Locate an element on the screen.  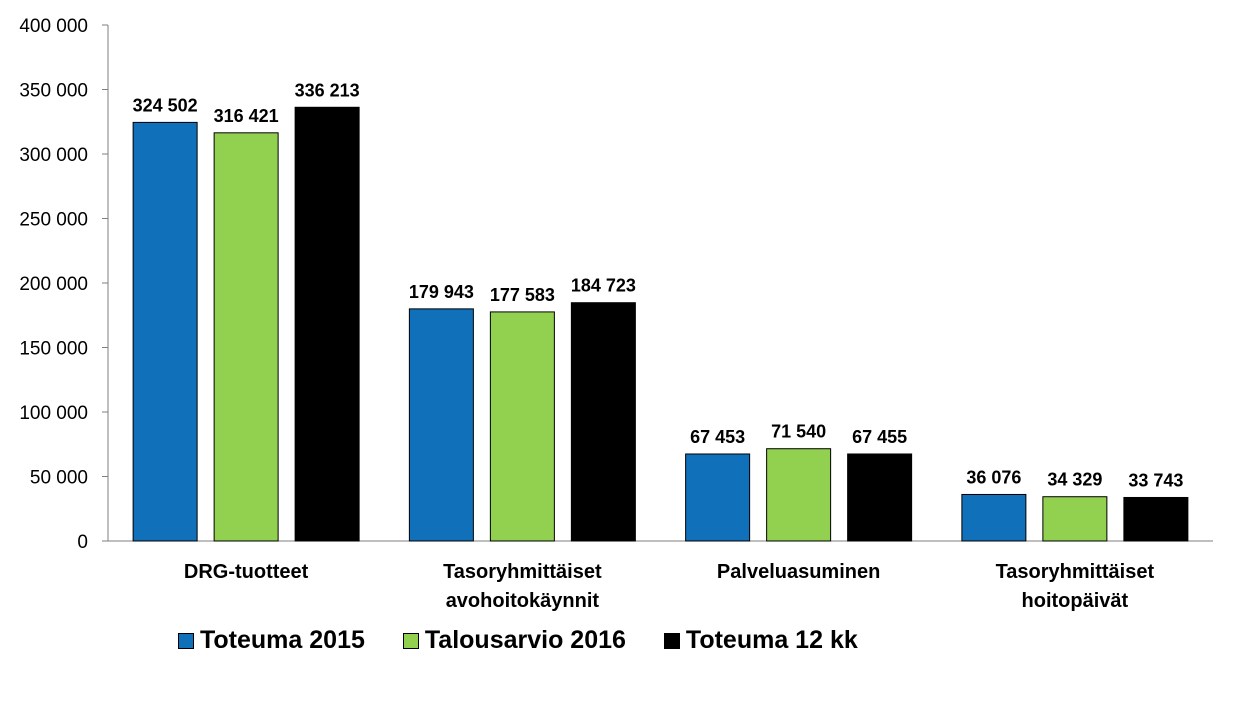
legend-item-series-0: Toteuma 2015 is located at coordinates (271, 640).